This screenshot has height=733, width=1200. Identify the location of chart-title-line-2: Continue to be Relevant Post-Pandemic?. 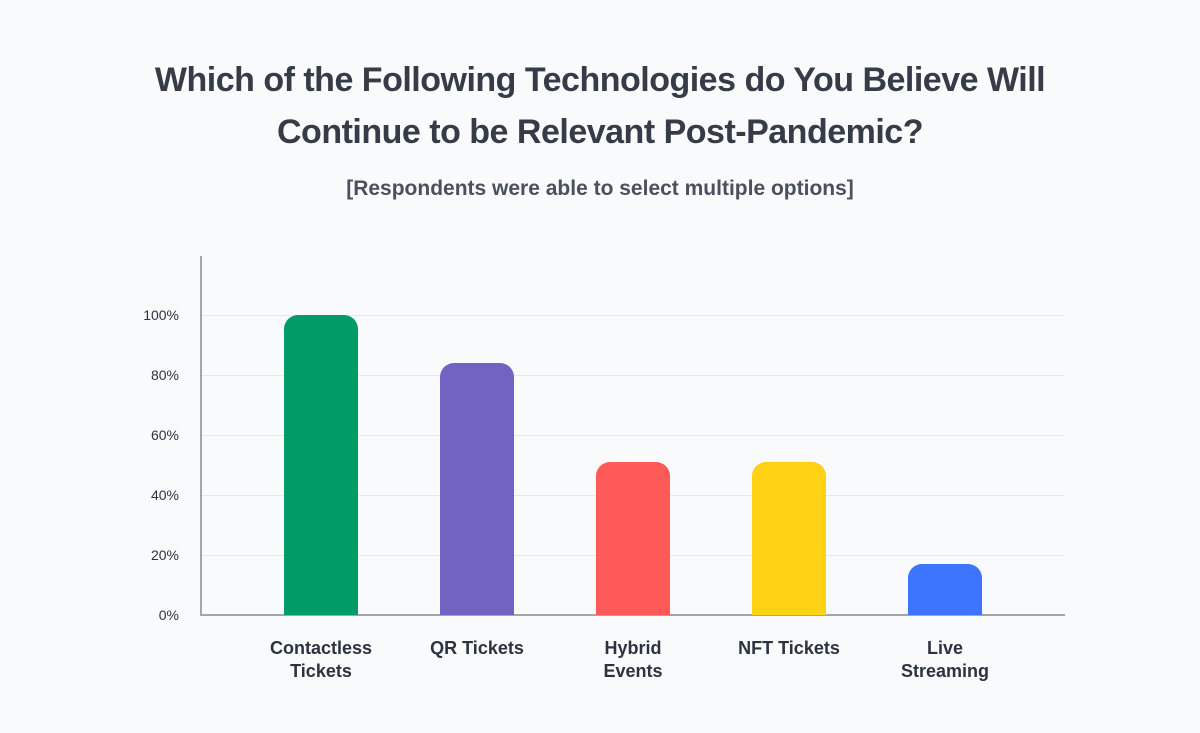
(600, 132).